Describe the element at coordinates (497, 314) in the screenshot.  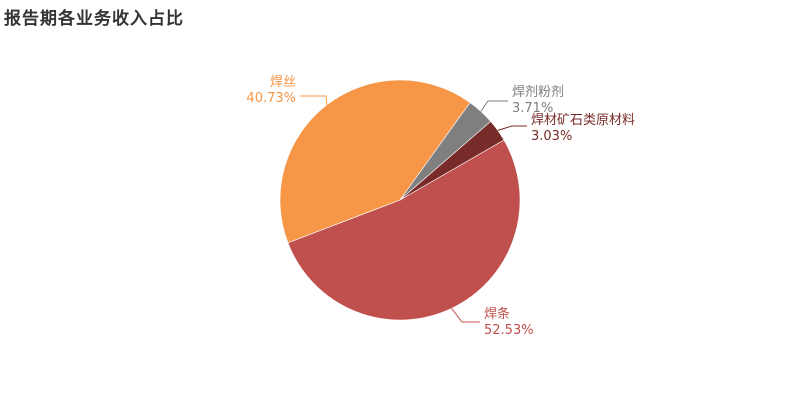
I see `slice-name-label: 焊条` at that location.